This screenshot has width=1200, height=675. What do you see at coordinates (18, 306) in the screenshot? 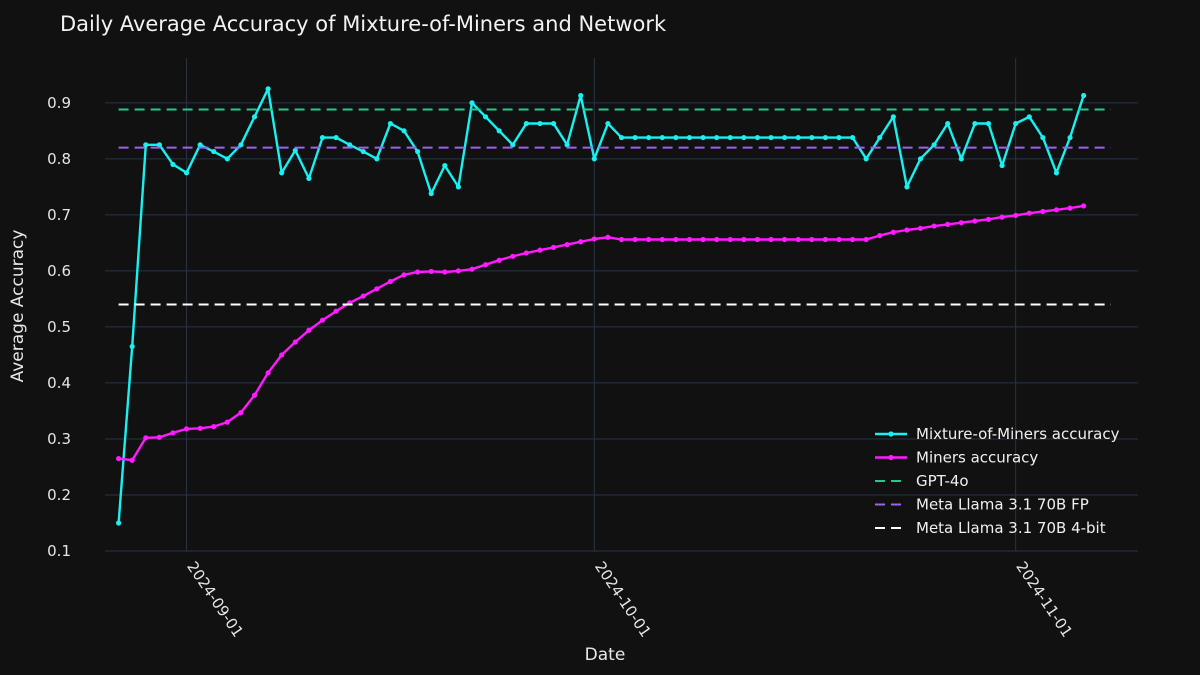
I see `y-axis-label: Average Accuracy` at bounding box center [18, 306].